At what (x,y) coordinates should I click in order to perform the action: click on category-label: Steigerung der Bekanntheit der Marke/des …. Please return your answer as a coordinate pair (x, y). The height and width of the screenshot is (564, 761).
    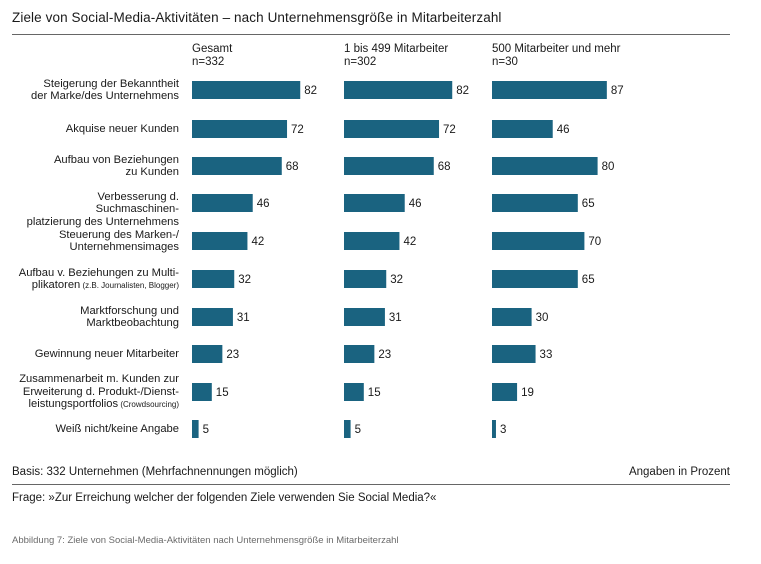
    Looking at the image, I should click on (95, 90).